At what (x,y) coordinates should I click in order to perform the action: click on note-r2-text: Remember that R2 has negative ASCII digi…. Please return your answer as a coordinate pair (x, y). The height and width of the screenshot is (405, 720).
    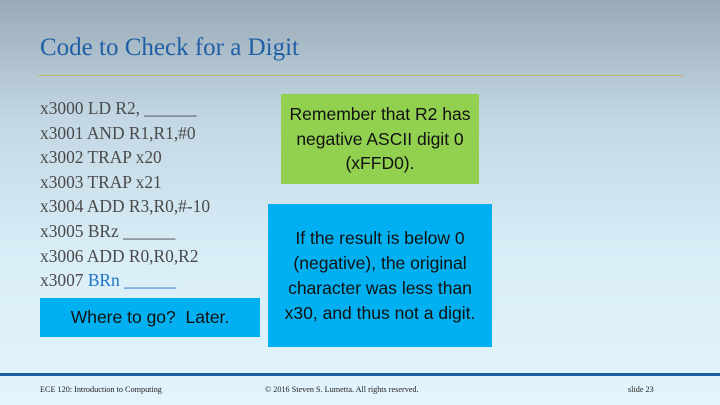
    Looking at the image, I should click on (380, 139).